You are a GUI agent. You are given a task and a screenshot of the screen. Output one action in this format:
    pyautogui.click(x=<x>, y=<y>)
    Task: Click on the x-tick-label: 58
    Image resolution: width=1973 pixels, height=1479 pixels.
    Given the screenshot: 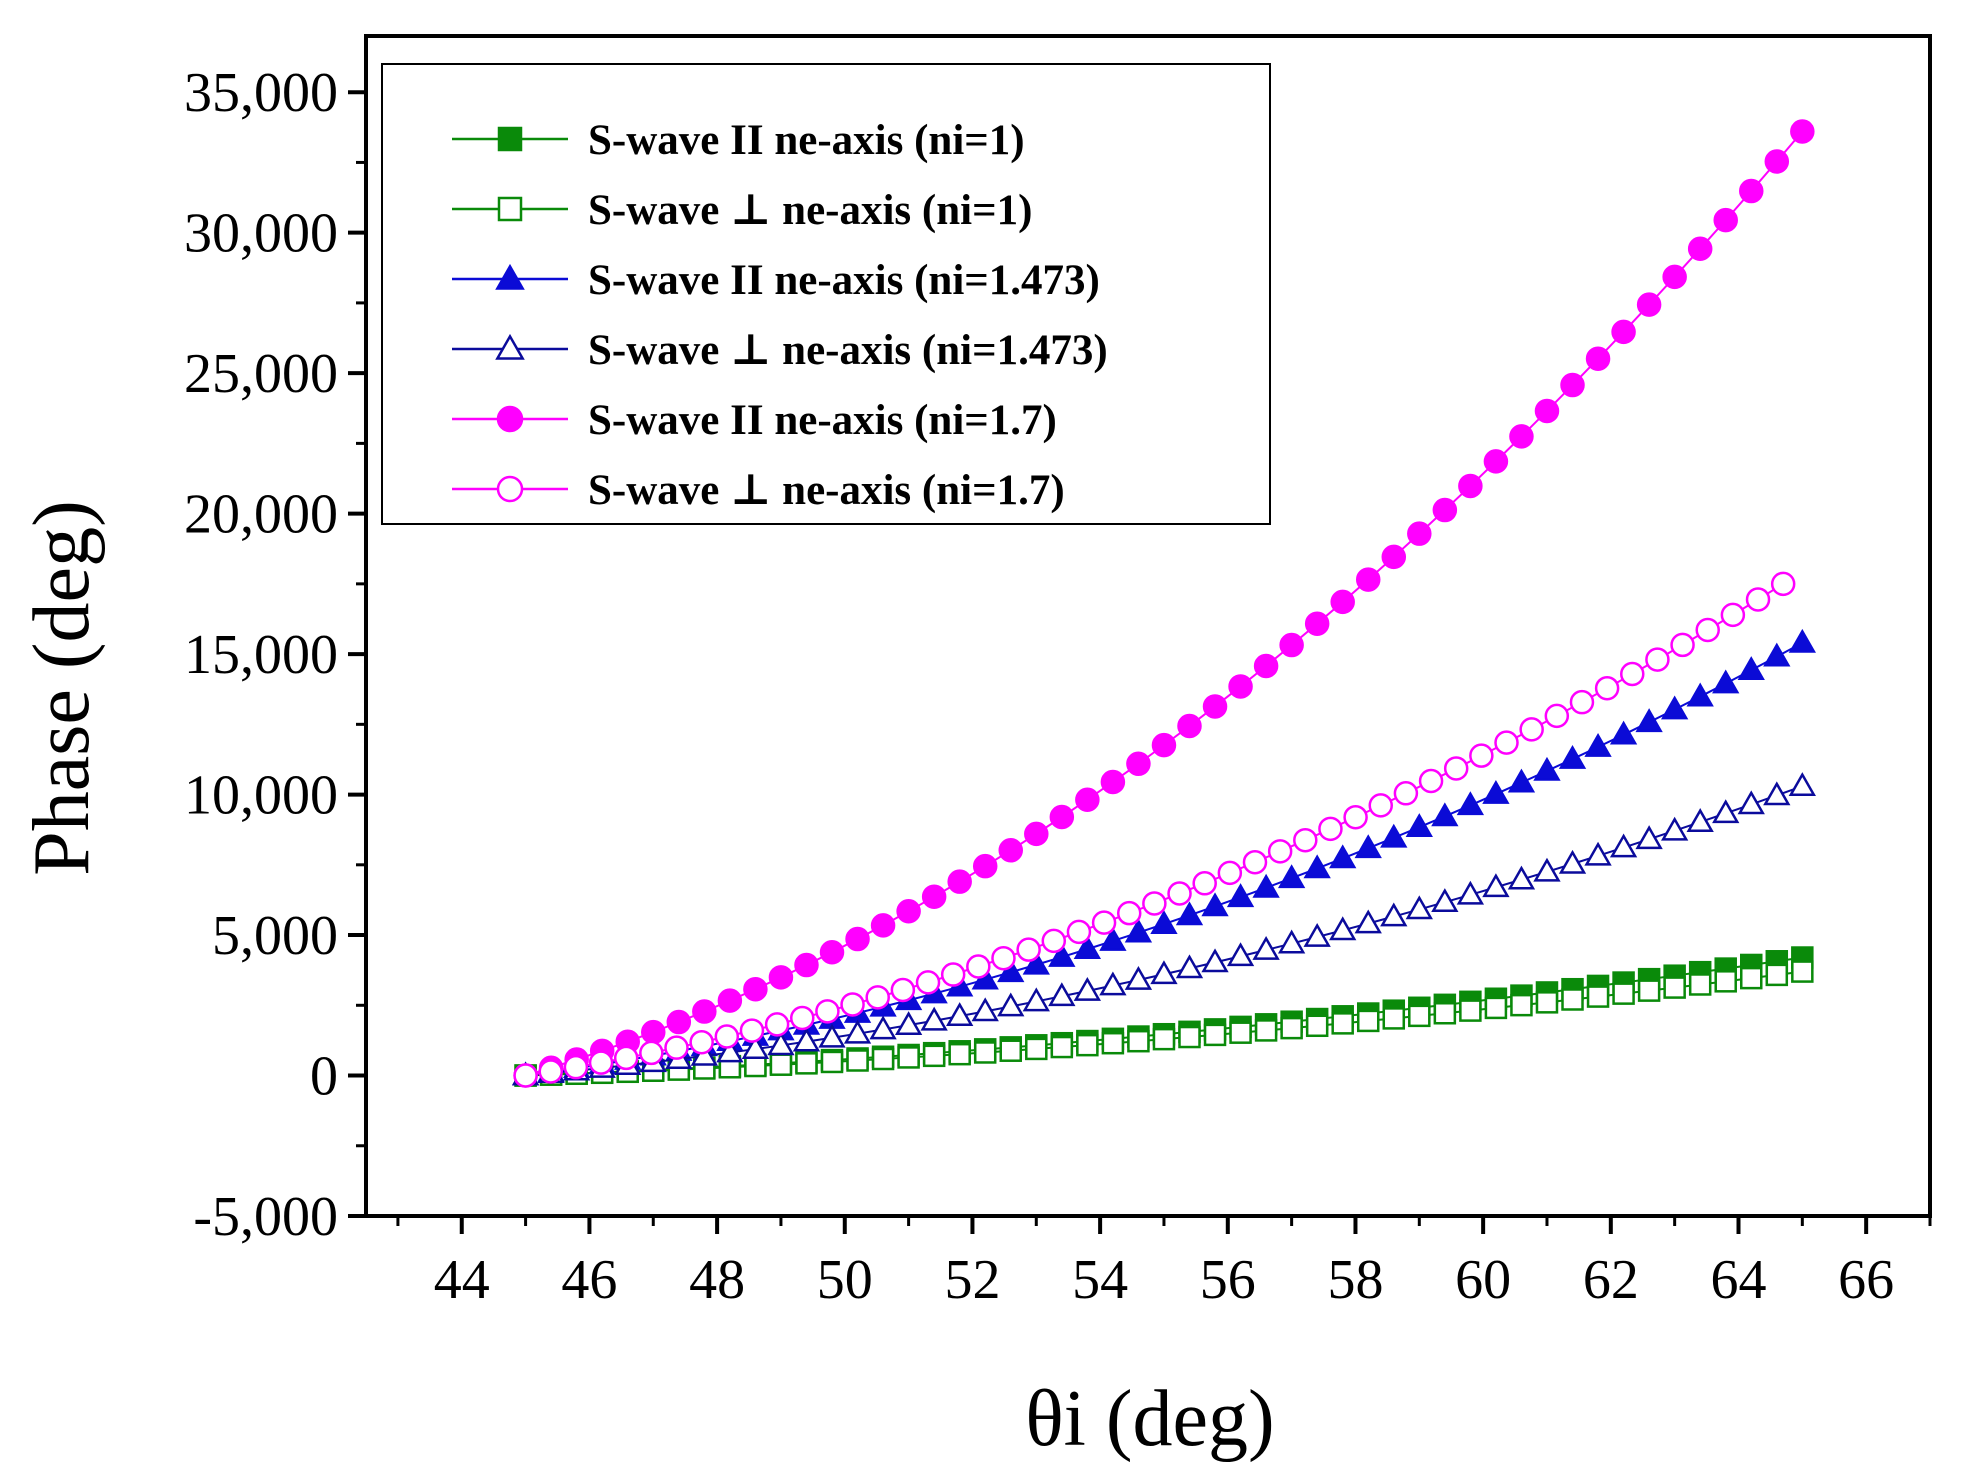 What is the action you would take?
    pyautogui.click(x=1355, y=1280)
    